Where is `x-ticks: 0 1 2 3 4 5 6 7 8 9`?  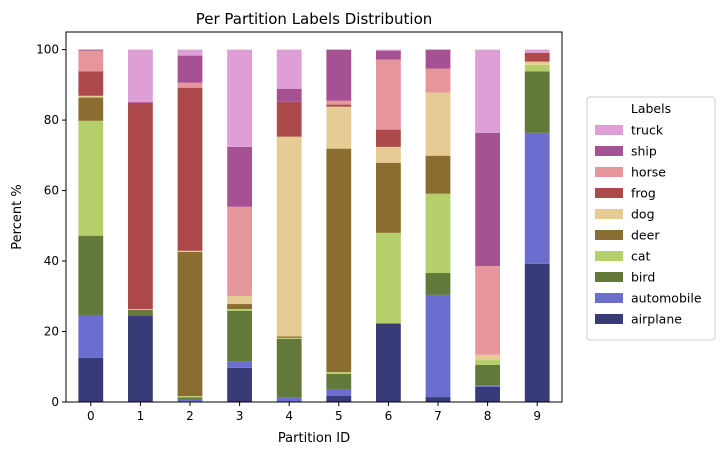 x-ticks: 0 1 2 3 4 5 6 7 8 9 is located at coordinates (314, 412).